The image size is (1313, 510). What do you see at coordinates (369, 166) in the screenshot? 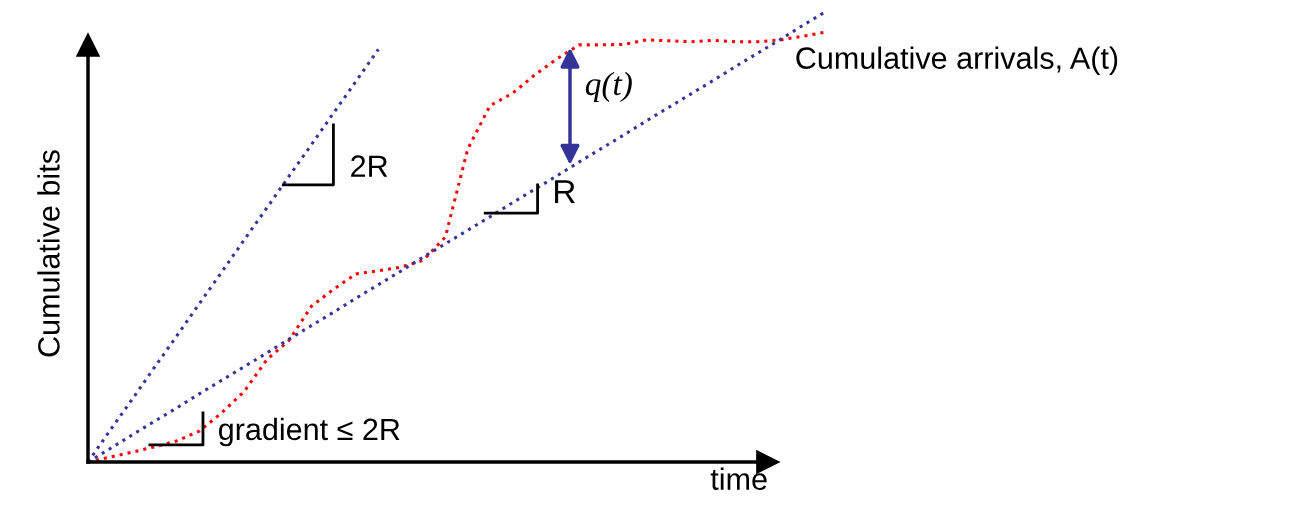
I see `annotation: 2R` at bounding box center [369, 166].